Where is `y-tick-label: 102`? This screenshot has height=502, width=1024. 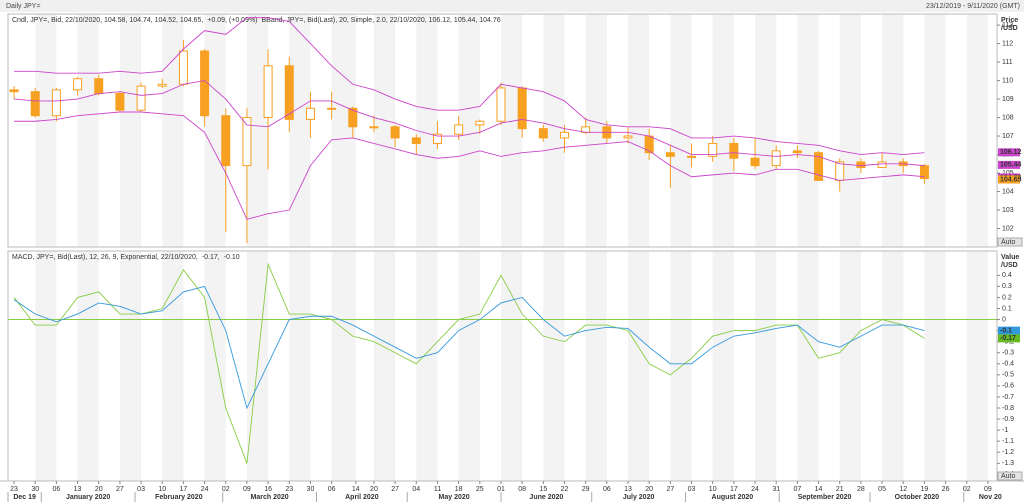 y-tick-label: 102 is located at coordinates (1008, 228).